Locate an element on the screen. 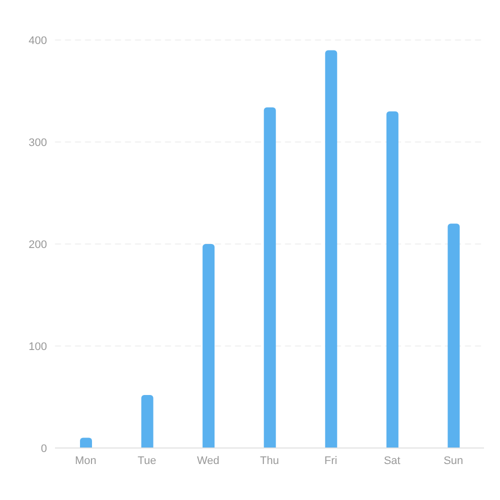 The width and height of the screenshot is (500, 500). x-tick-label: Fri is located at coordinates (331, 460).